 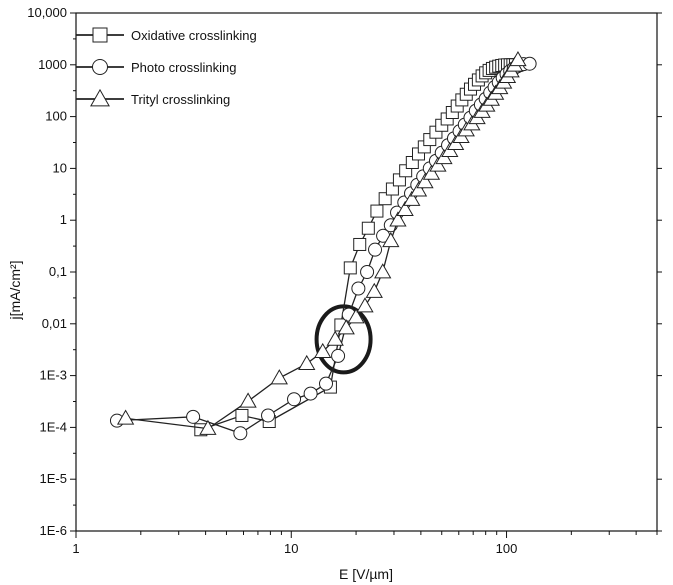 What do you see at coordinates (58, 271) in the screenshot?
I see `y-tick-label: 0,1` at bounding box center [58, 271].